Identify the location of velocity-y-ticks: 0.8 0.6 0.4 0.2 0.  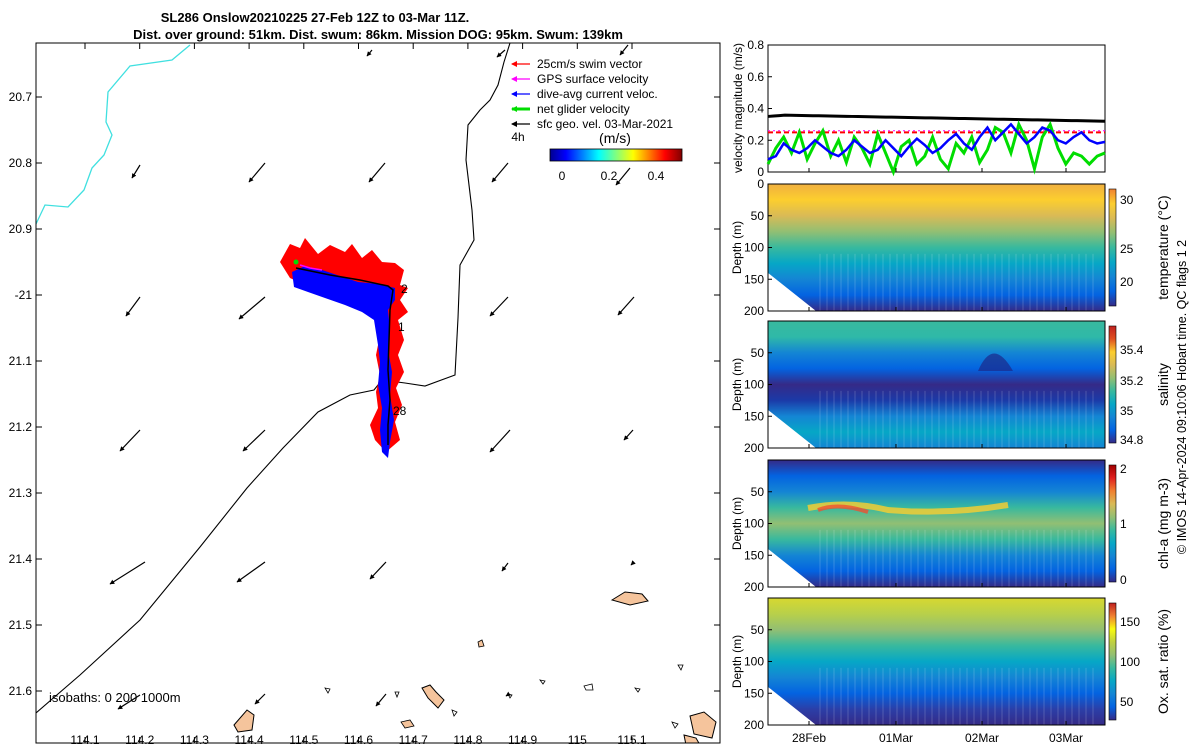
(759, 108).